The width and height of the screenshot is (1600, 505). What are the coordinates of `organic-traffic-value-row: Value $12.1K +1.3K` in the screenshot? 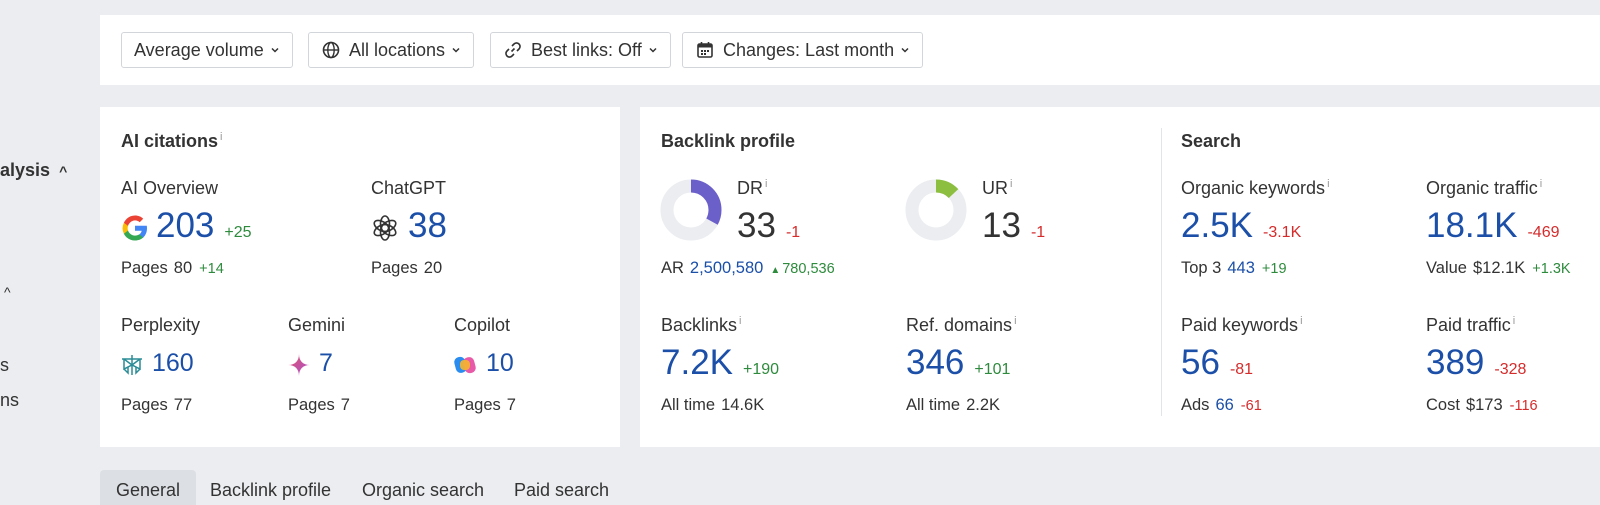 It's located at (1498, 268).